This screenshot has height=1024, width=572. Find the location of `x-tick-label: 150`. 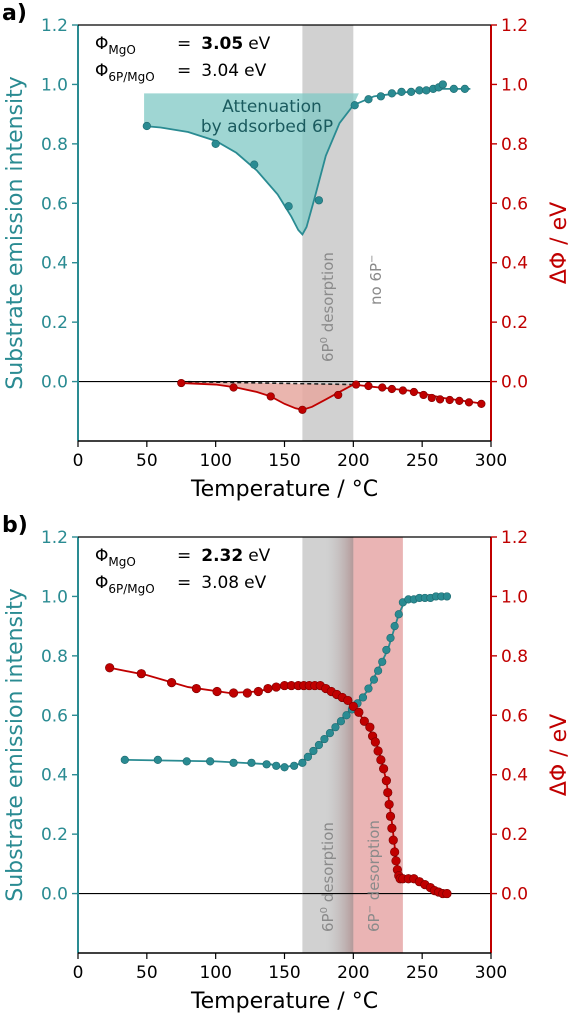

x-tick-label: 150 is located at coordinates (284, 461).